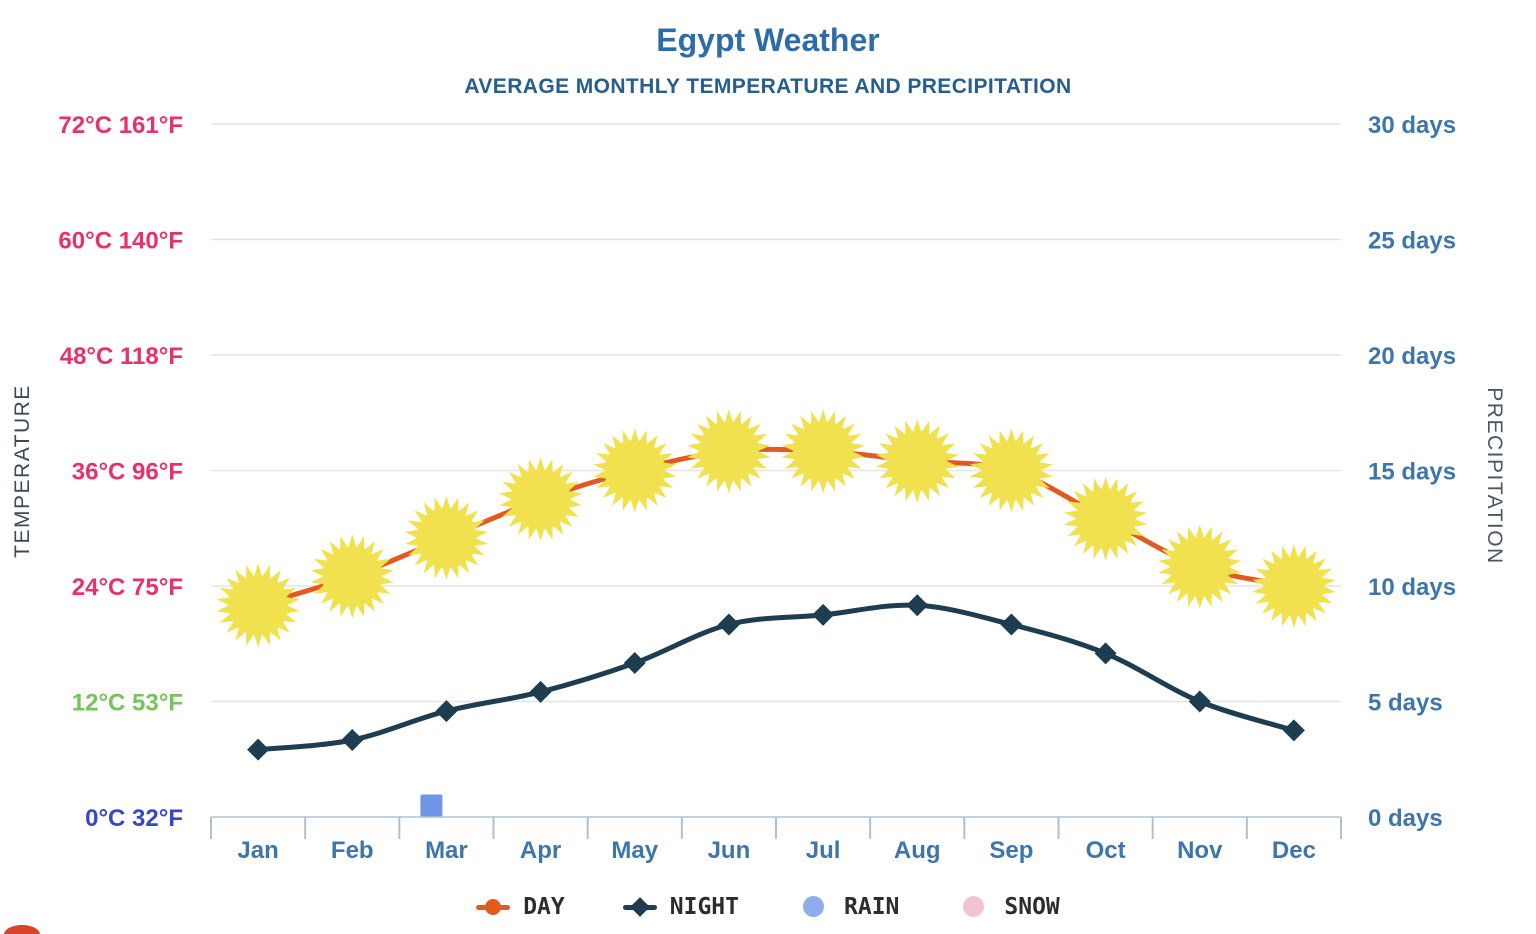  Describe the element at coordinates (1200, 850) in the screenshot. I see `month-label: Nov` at that location.